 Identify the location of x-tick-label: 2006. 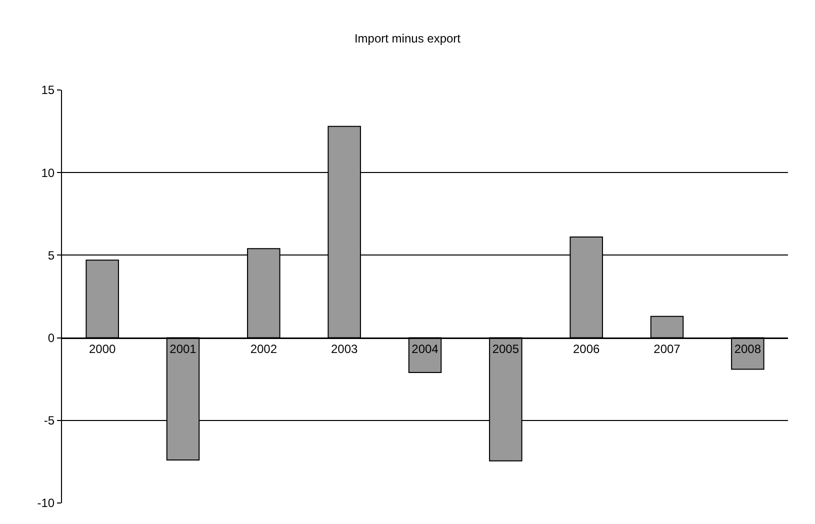
(586, 349).